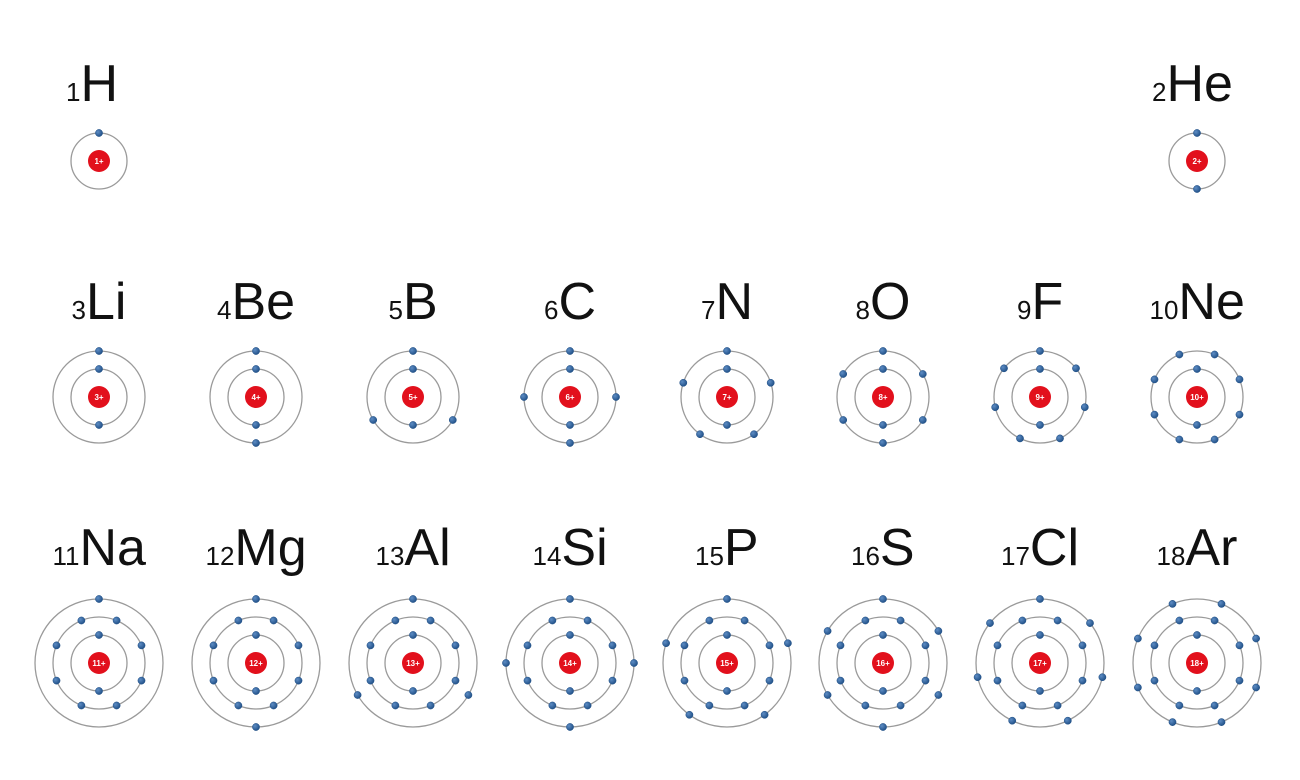  I want to click on atomic-number: 17, so click(1015, 556).